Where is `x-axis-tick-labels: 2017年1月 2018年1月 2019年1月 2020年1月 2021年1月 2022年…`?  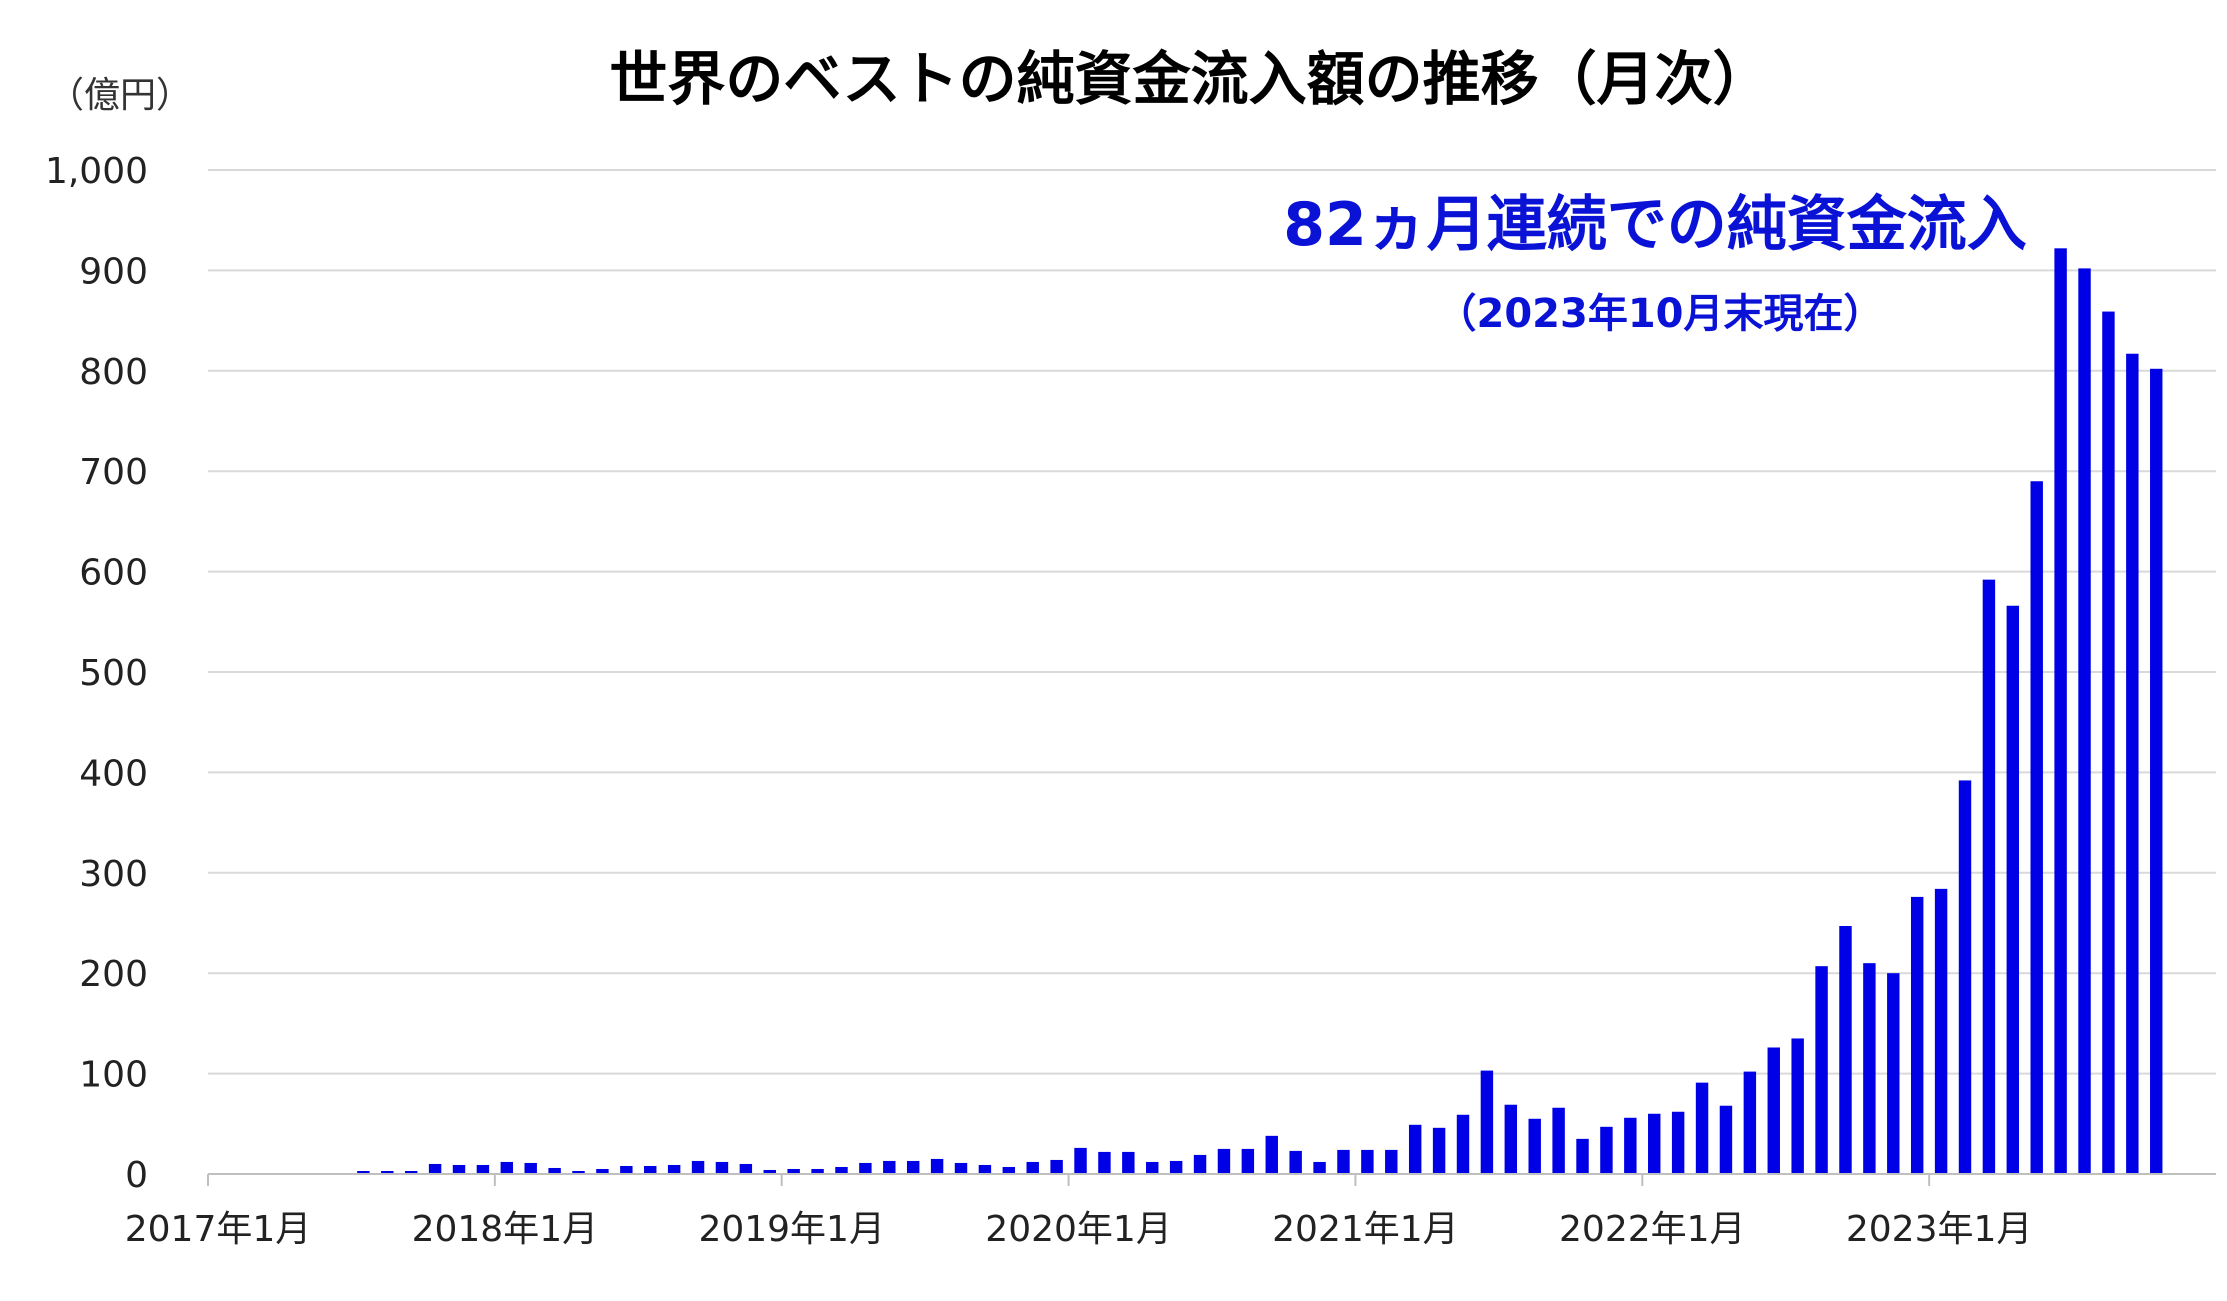 x-axis-tick-labels: 2017年1月 2018年1月 2019年1月 2020年1月 2021年1月 2022年… is located at coordinates (1079, 1229).